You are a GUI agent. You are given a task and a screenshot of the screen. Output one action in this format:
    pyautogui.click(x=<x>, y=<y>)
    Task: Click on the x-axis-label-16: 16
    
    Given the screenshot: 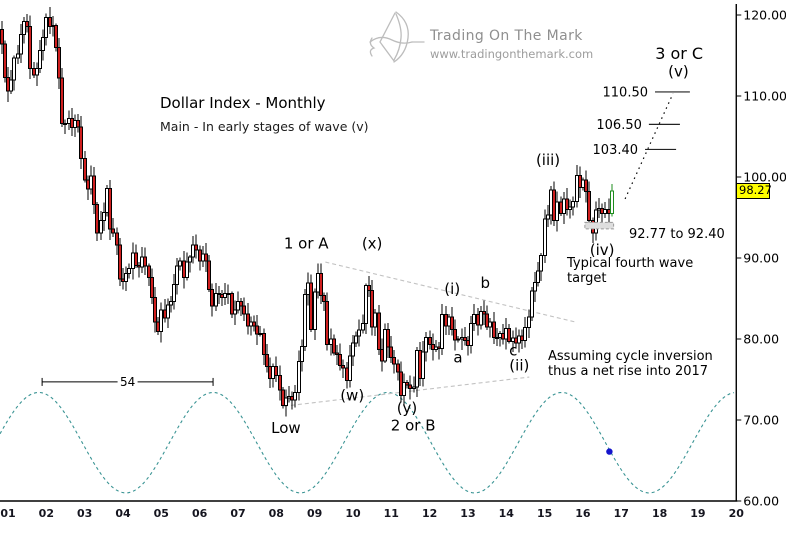 What is the action you would take?
    pyautogui.click(x=583, y=513)
    